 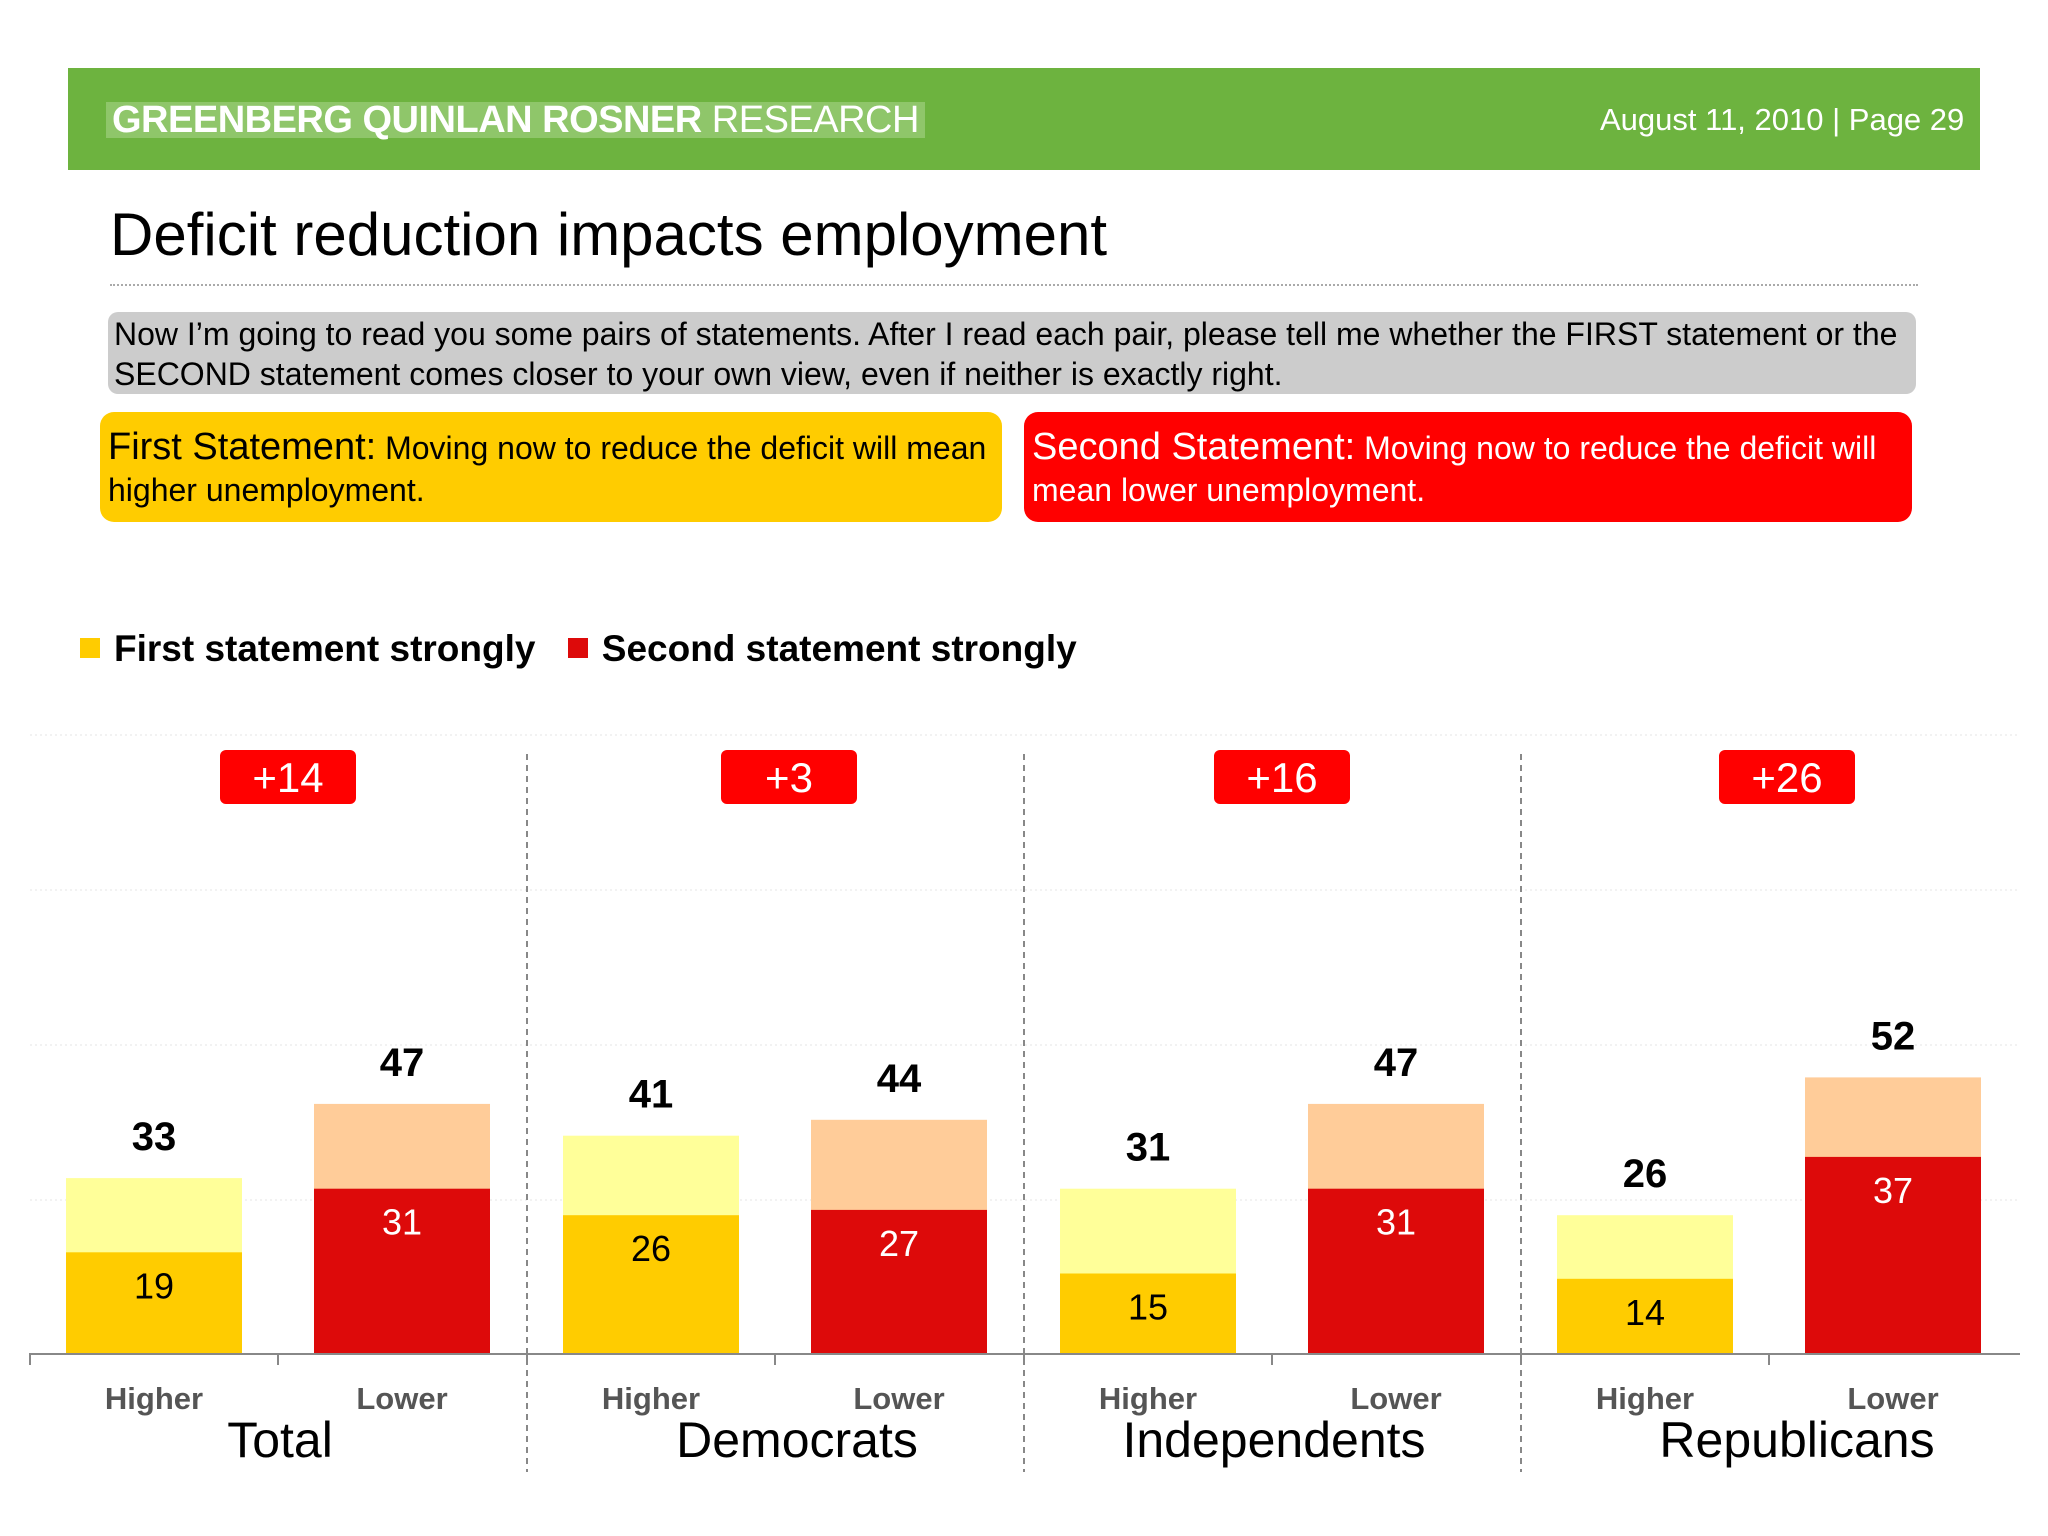 I want to click on date-page: August 11, 2010 | Page 29, so click(x=1782, y=119).